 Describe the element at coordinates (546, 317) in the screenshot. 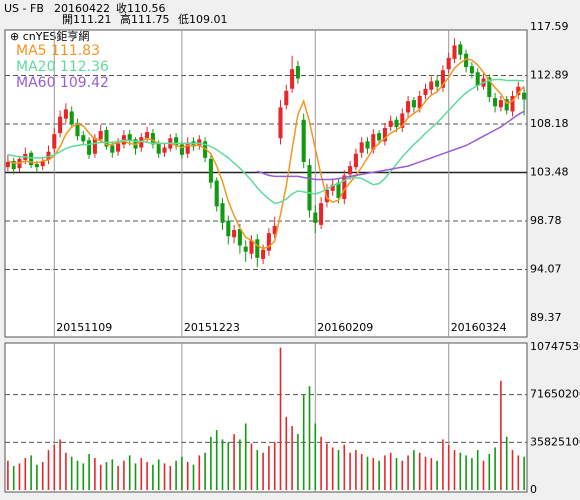

I see `y-tick-label: 89.37` at that location.